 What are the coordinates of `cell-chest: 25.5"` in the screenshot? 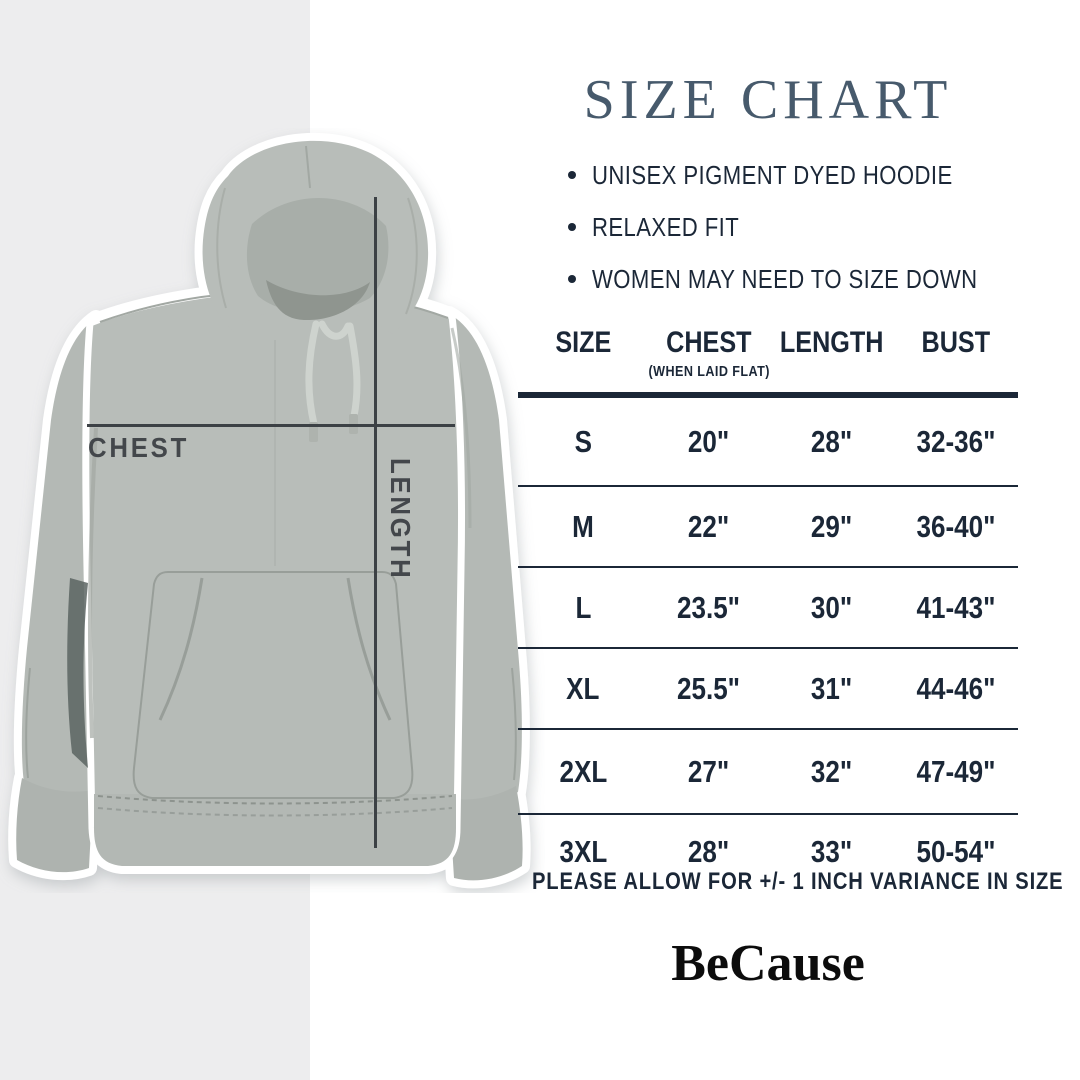 It's located at (709, 688).